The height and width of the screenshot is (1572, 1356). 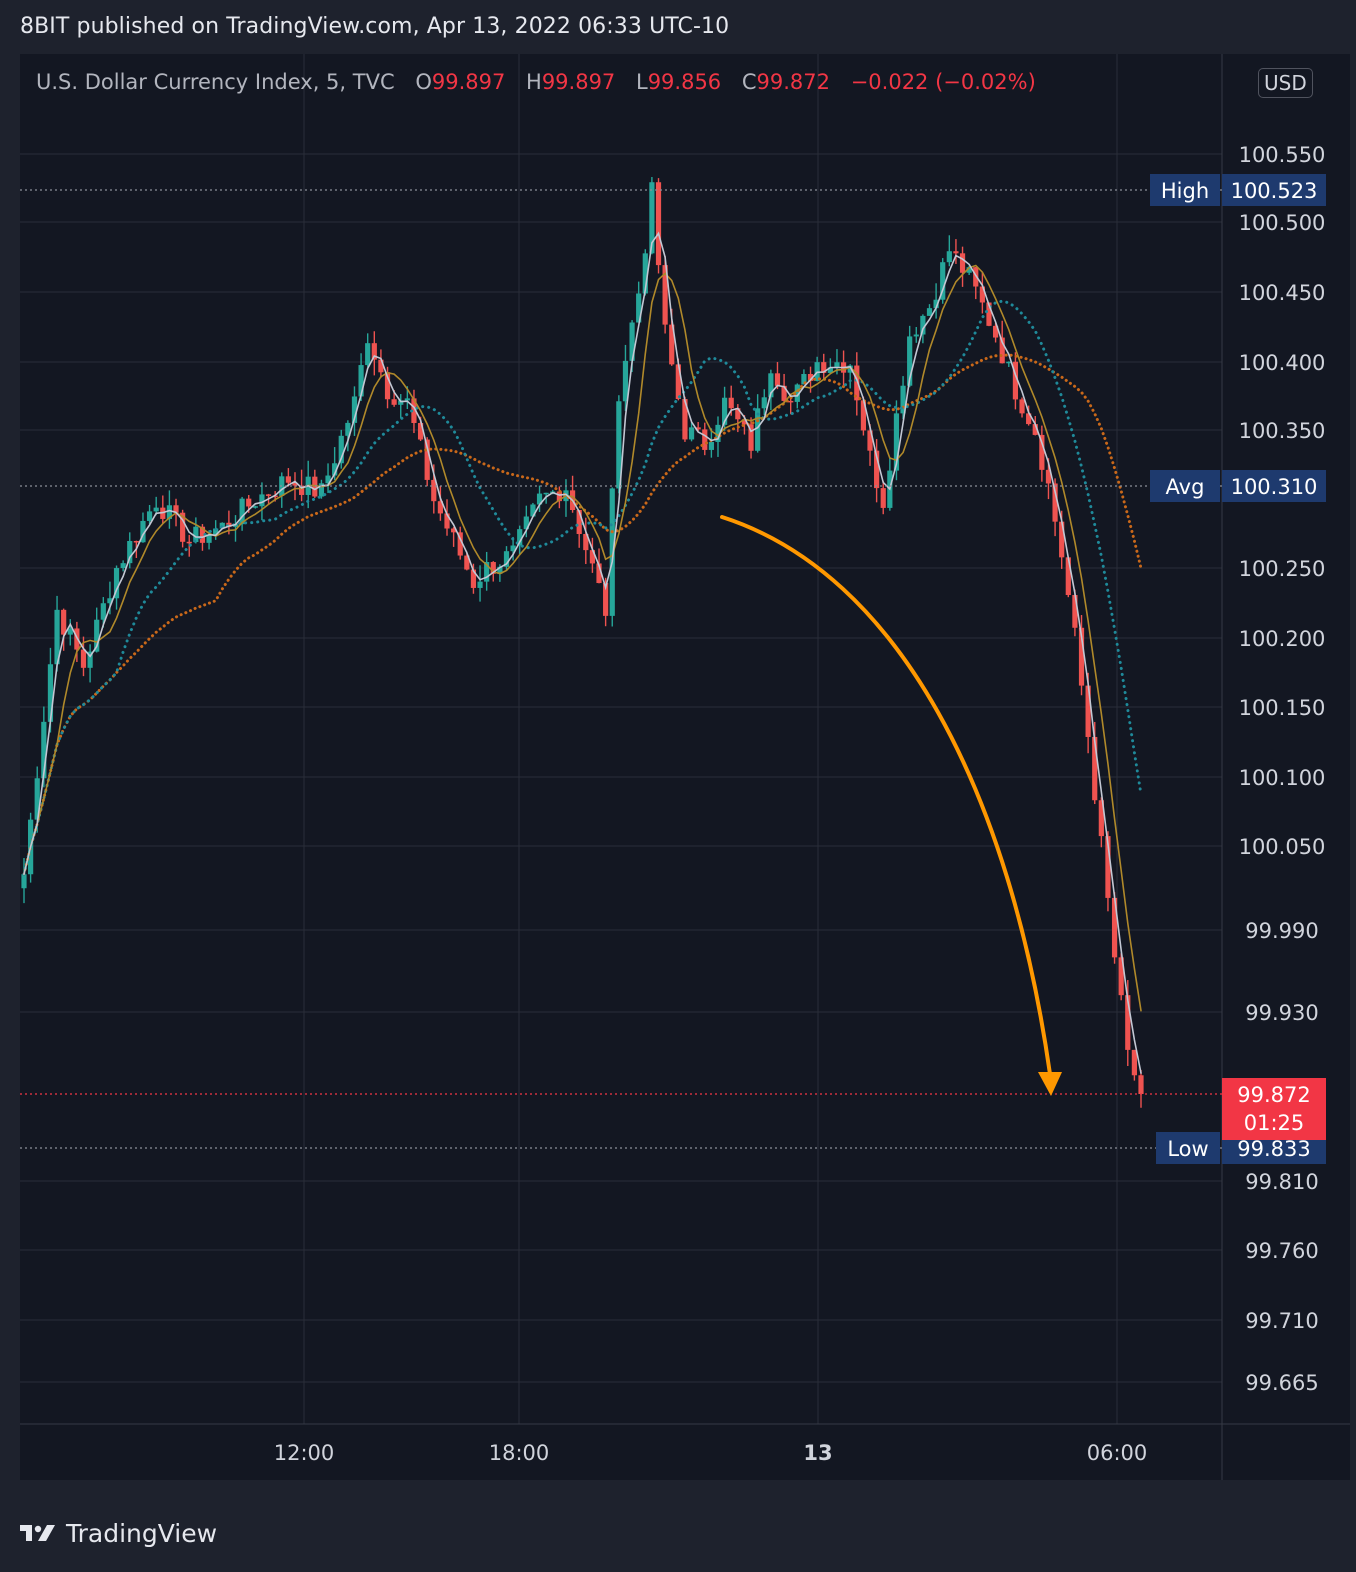 I want to click on y-tick-label: 99.930, so click(x=1281, y=1013).